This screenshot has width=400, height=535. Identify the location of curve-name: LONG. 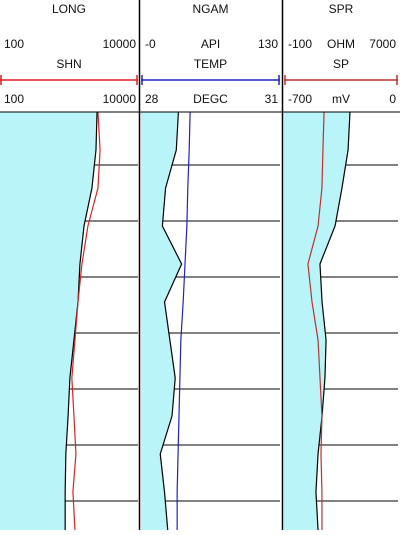
(69, 9).